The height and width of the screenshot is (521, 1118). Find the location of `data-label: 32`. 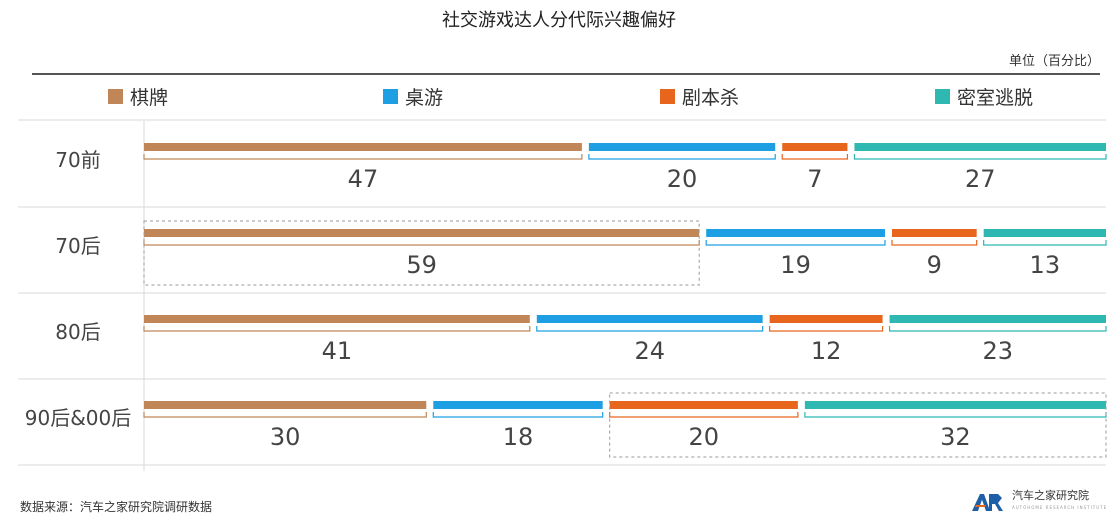

data-label: 32 is located at coordinates (955, 437).